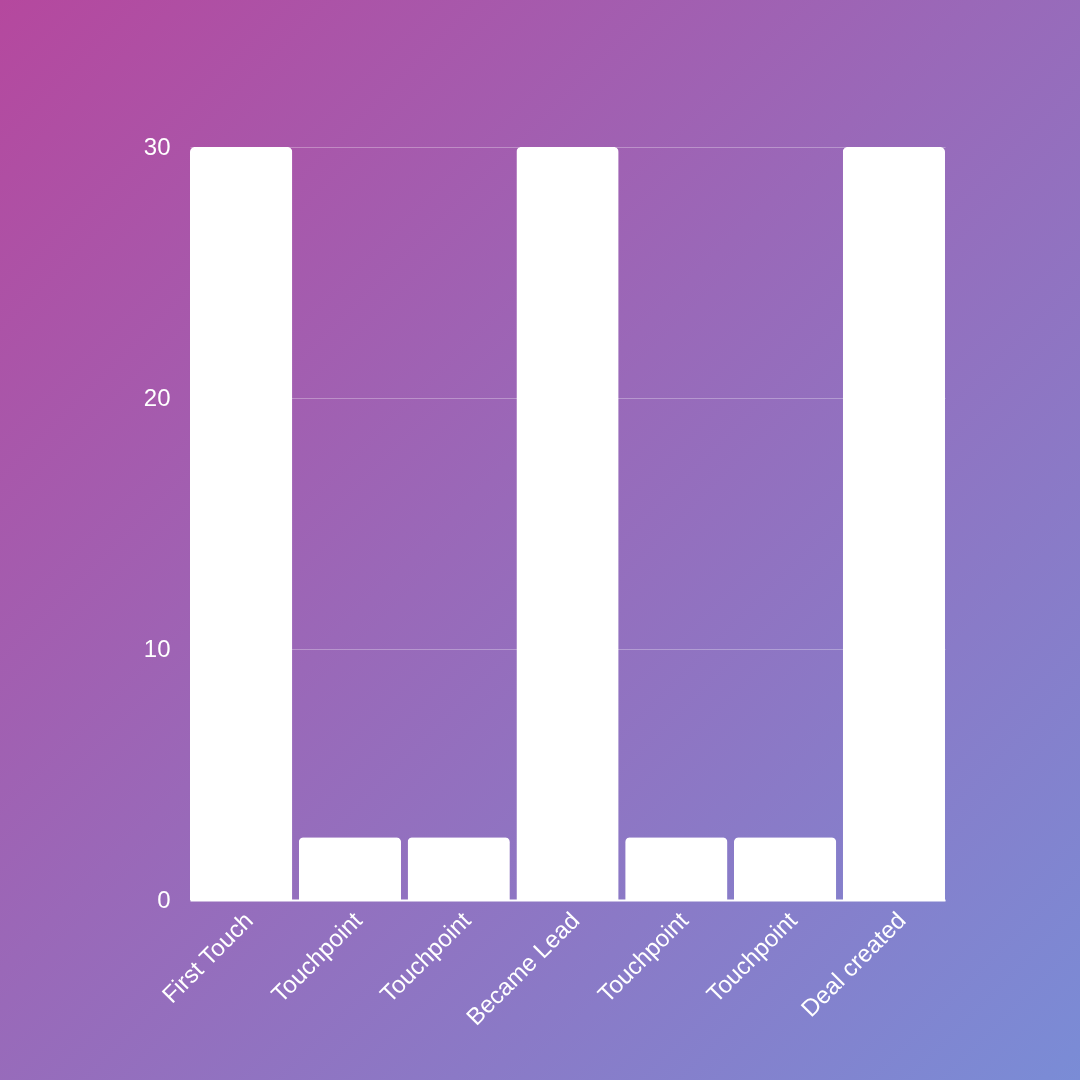 The image size is (1080, 1080). I want to click on y-tick-label: 0, so click(164, 899).